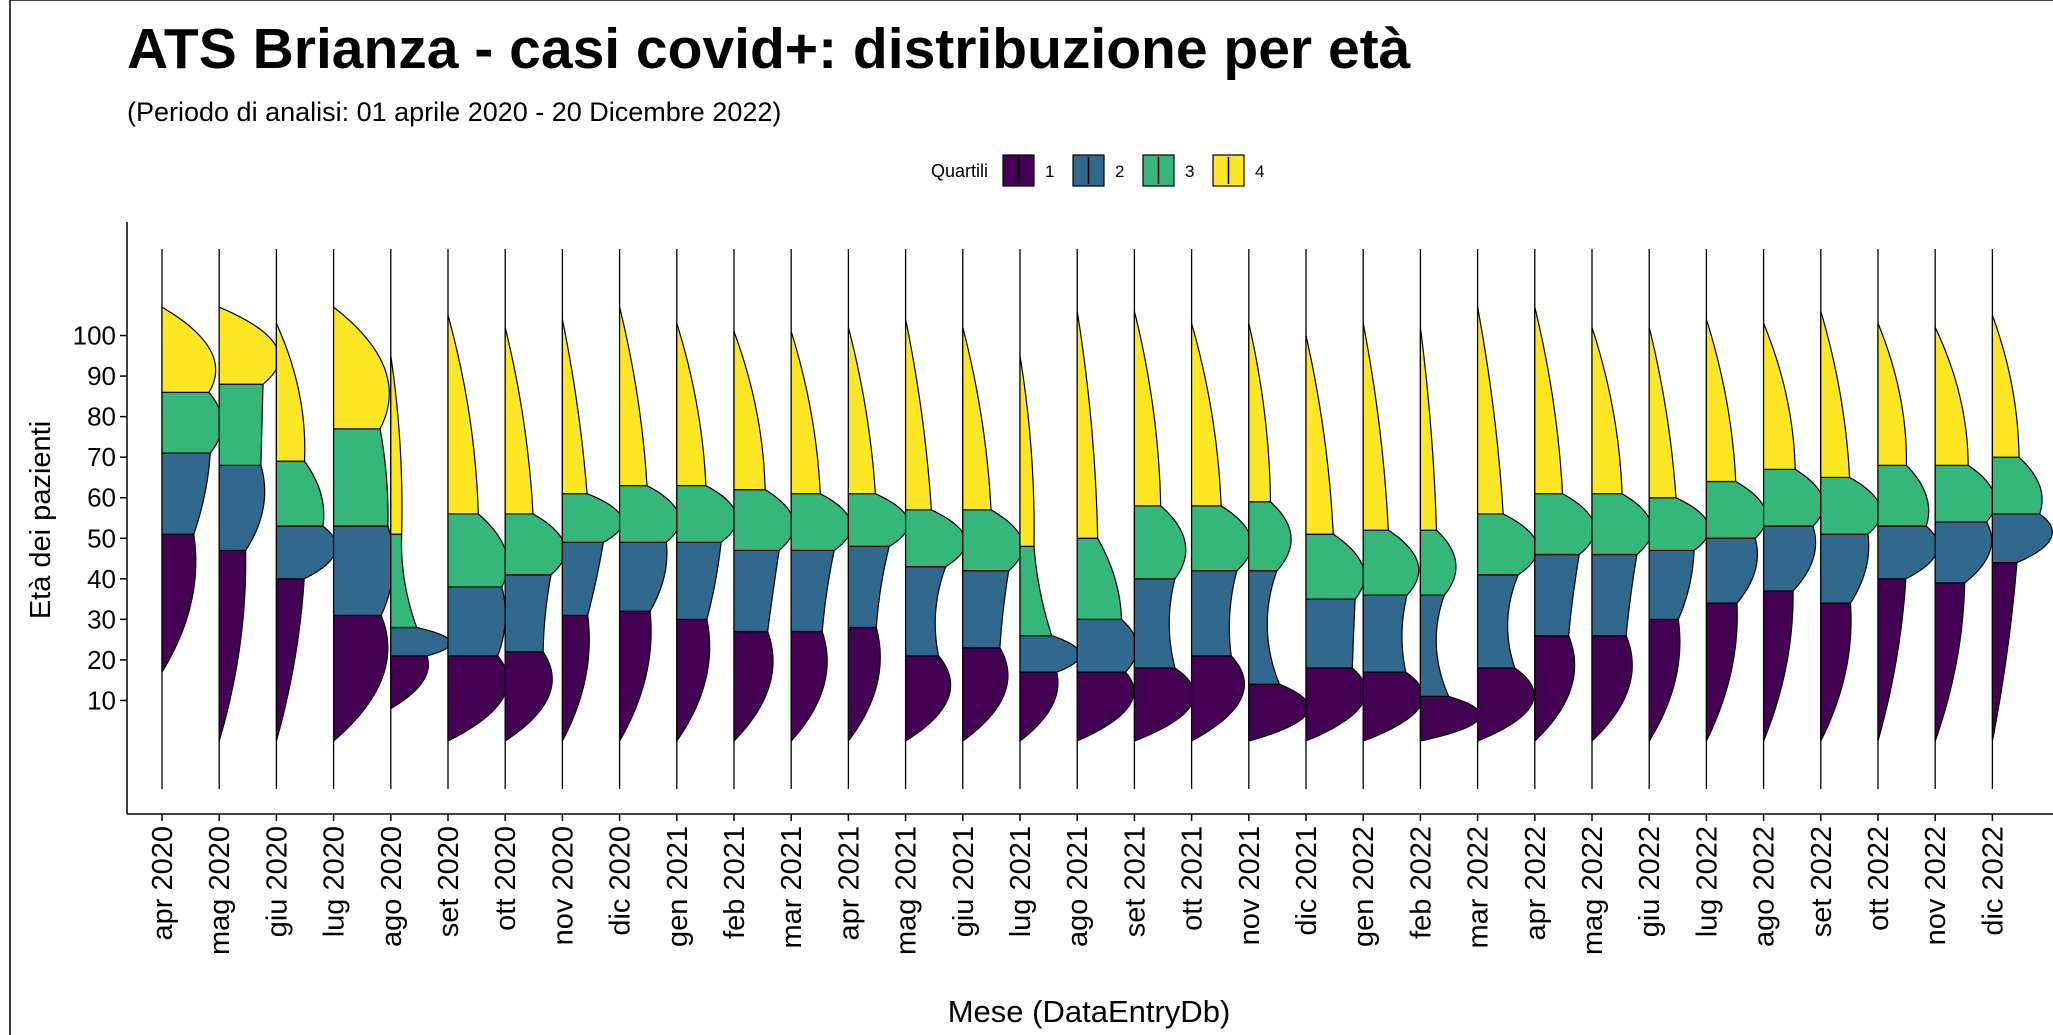 This screenshot has width=2053, height=1035. I want to click on x-tick-label: feb 2021, so click(735, 882).